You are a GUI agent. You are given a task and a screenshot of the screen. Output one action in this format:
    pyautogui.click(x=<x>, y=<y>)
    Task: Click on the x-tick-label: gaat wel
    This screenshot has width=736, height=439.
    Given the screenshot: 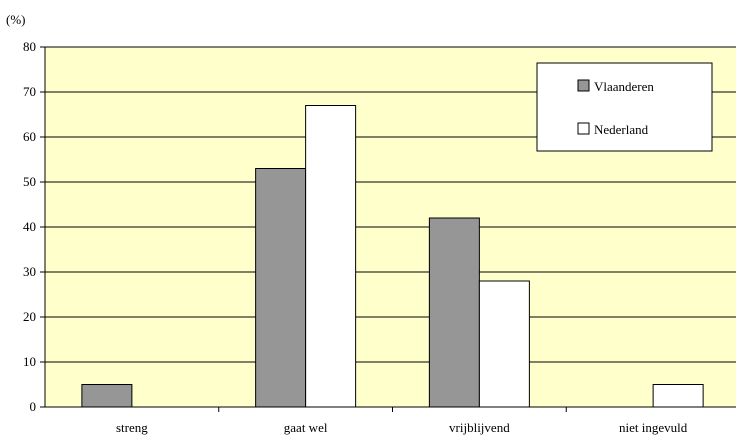 What is the action you would take?
    pyautogui.click(x=306, y=427)
    